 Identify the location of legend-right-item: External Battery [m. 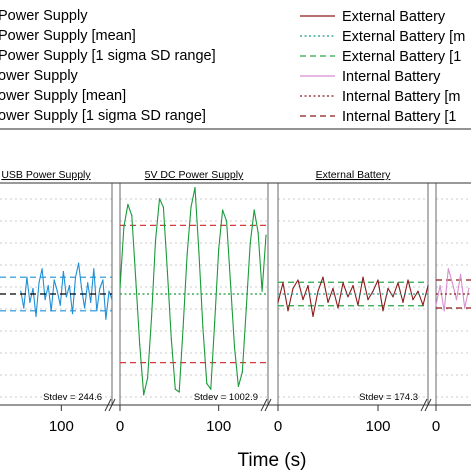
(403, 37).